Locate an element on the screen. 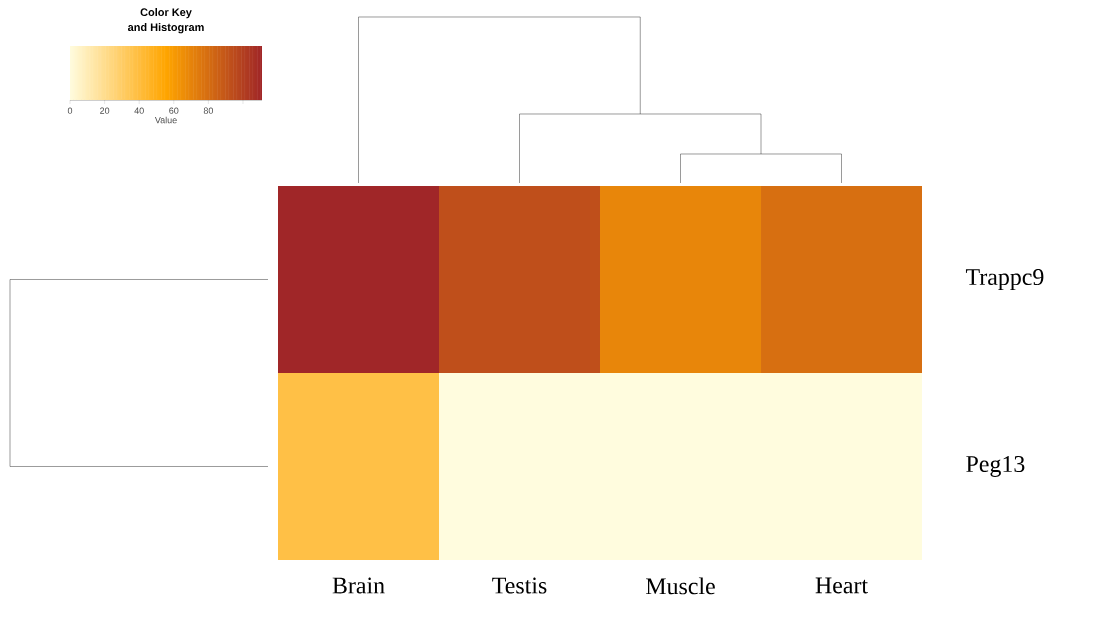 This screenshot has height=624, width=1097. x-tick-label: Muscle is located at coordinates (680, 586).